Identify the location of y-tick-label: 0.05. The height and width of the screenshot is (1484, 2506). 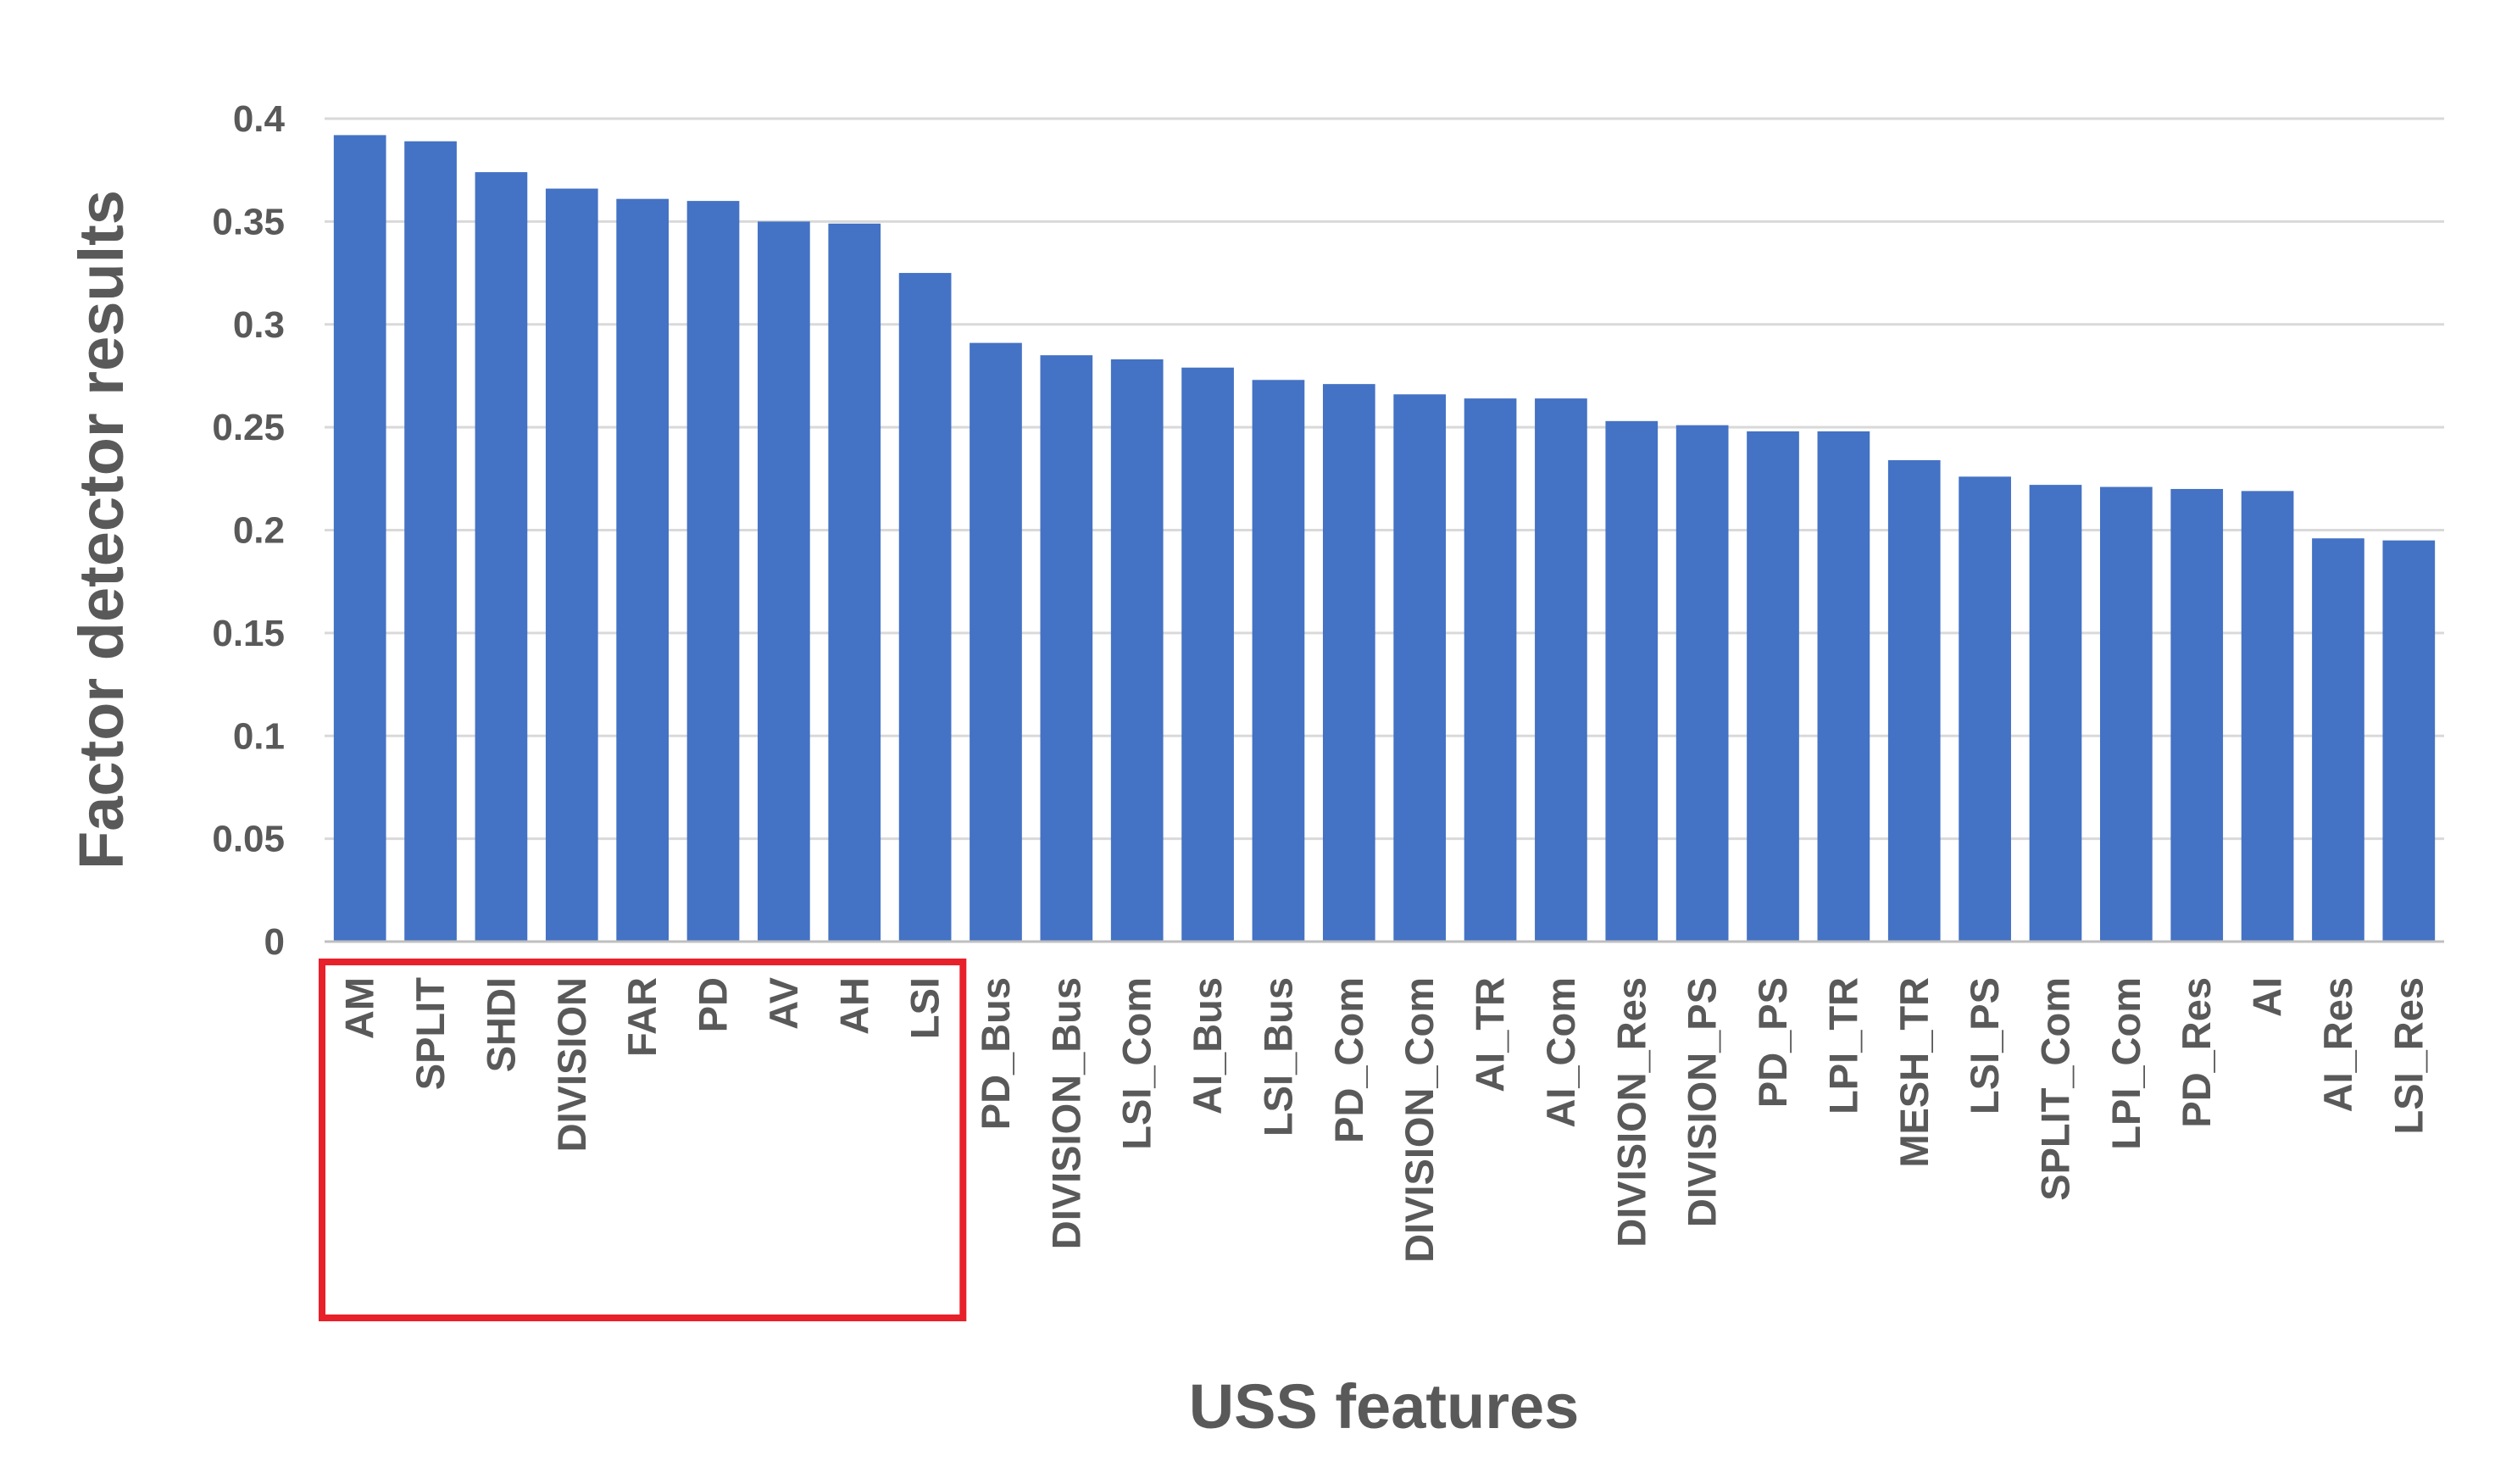
(248, 840).